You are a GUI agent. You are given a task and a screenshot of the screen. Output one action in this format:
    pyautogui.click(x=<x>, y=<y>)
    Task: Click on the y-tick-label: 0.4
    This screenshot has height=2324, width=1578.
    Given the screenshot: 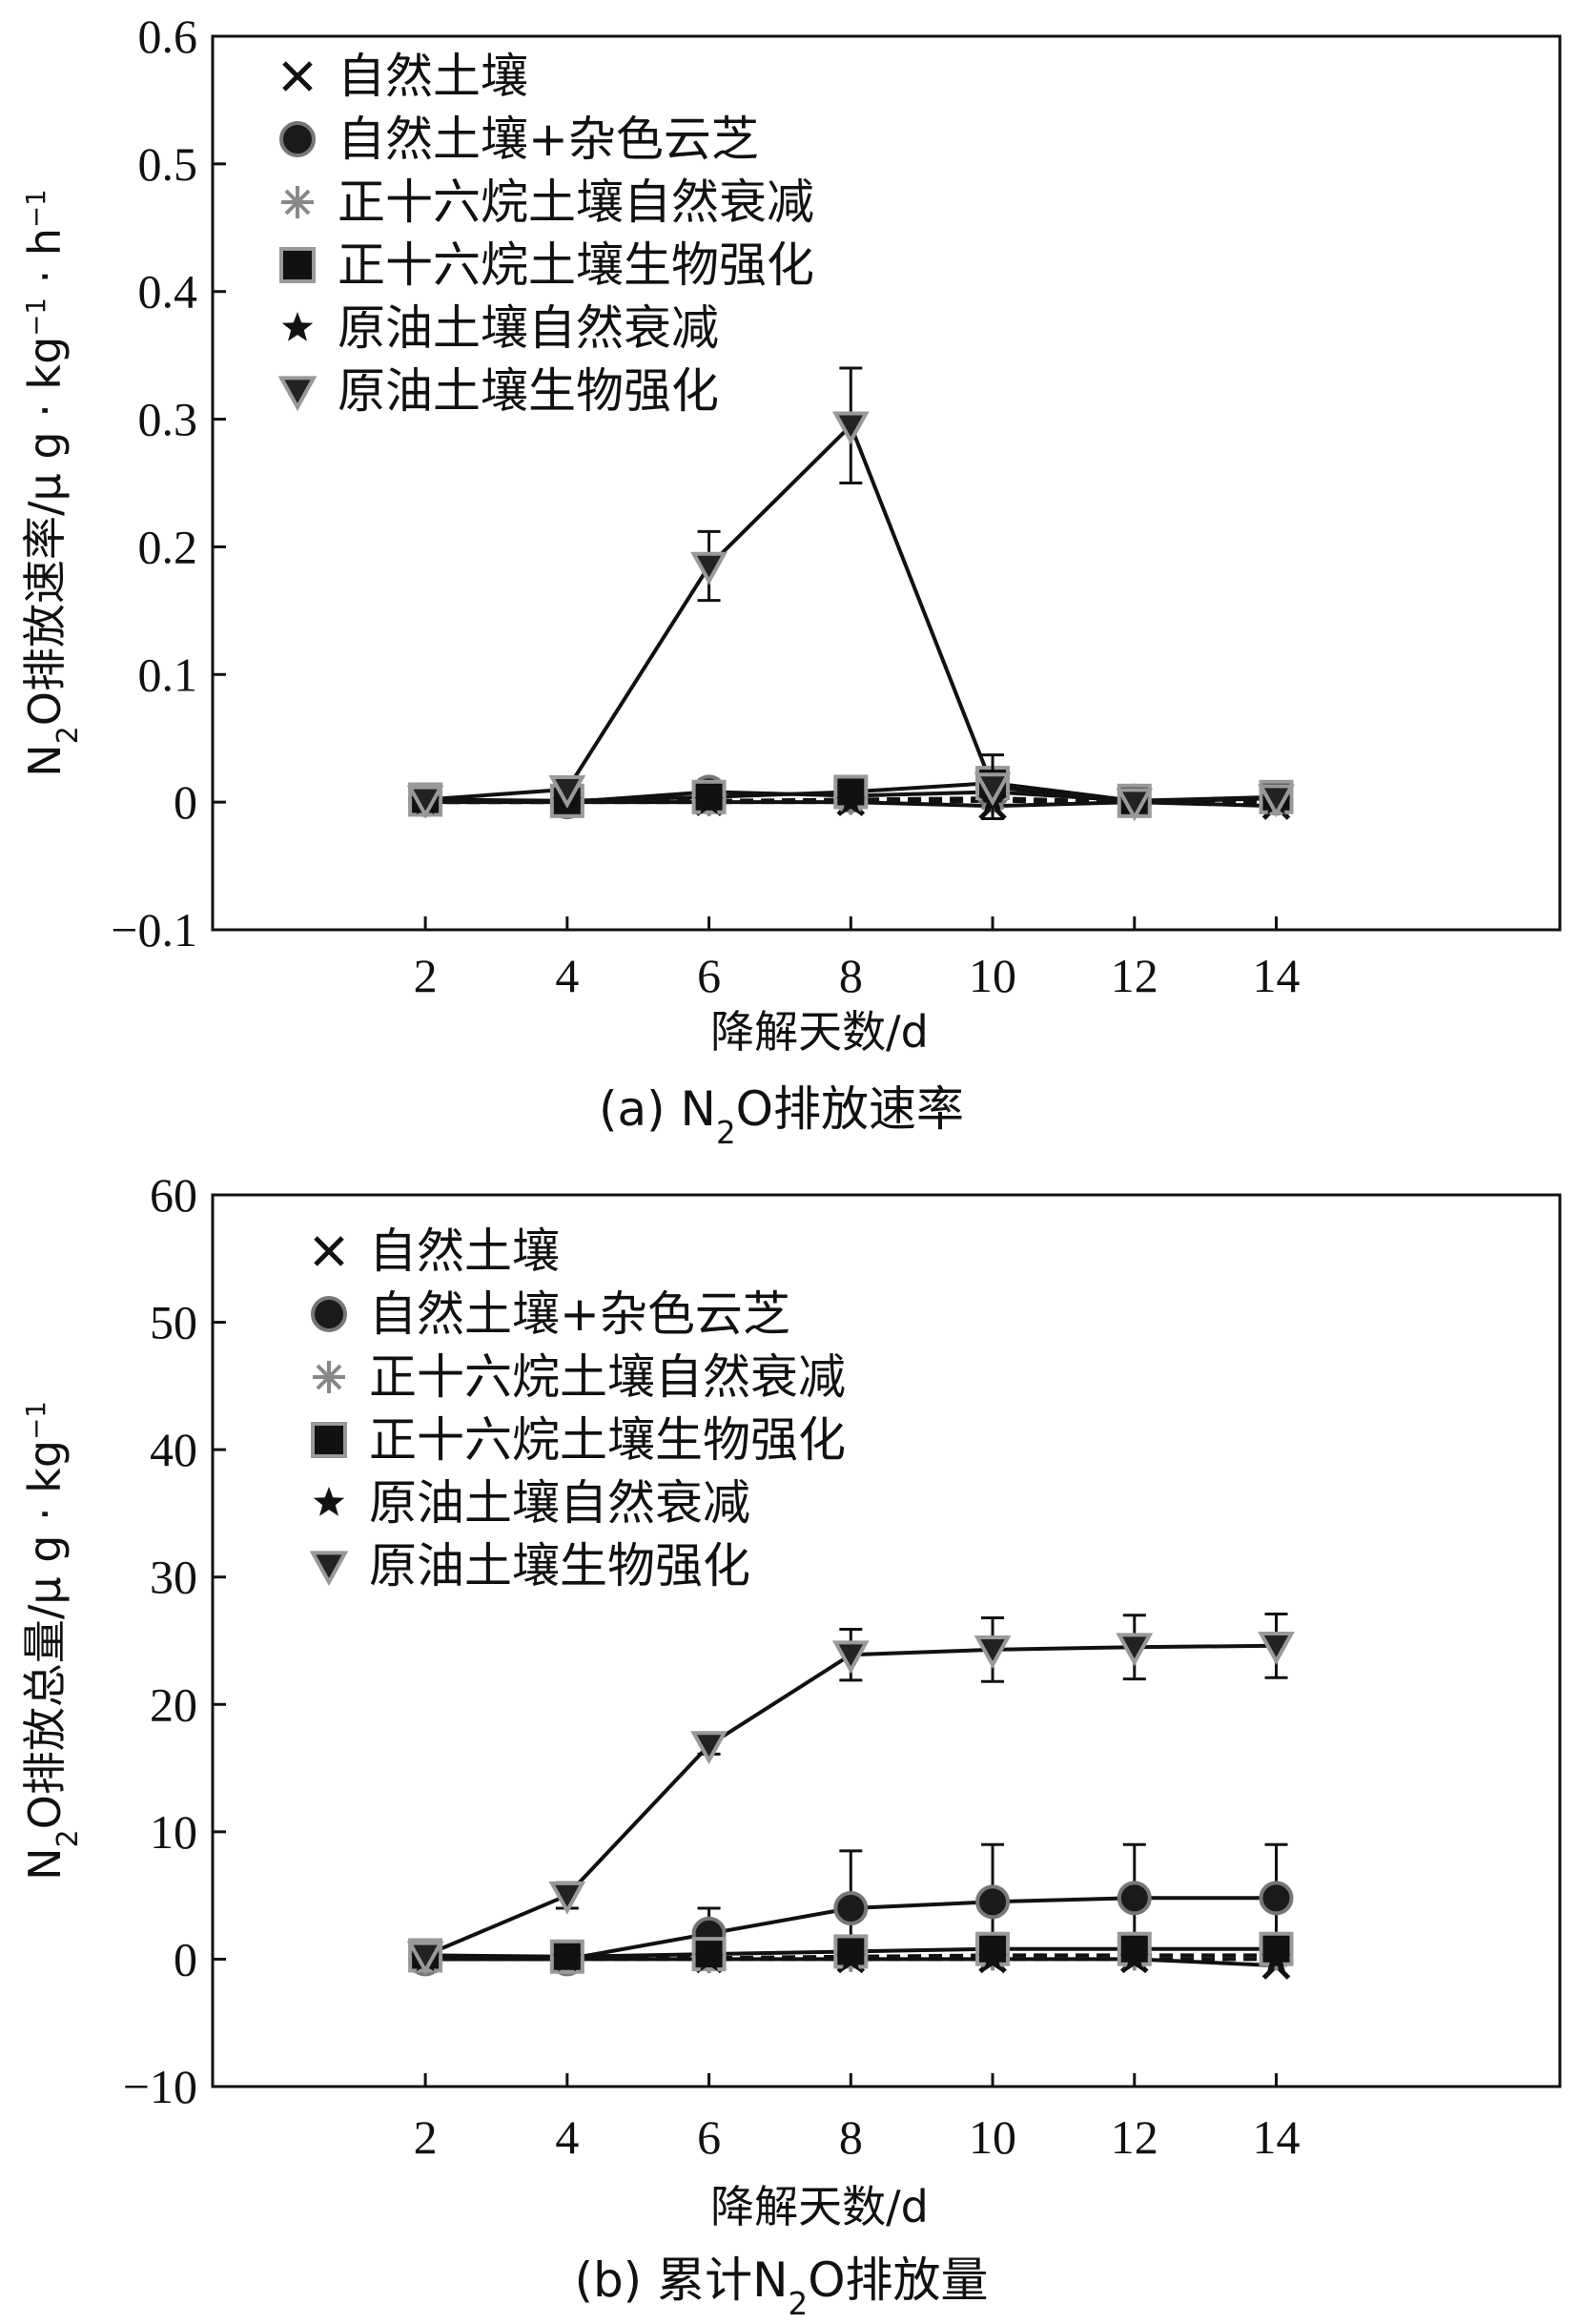 What is the action you would take?
    pyautogui.click(x=168, y=292)
    